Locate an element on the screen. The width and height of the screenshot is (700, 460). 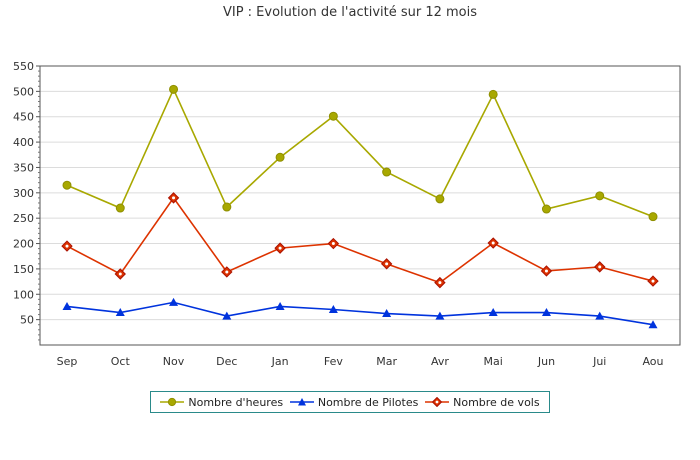
y-tick-label: 300 is located at coordinates (23, 193).